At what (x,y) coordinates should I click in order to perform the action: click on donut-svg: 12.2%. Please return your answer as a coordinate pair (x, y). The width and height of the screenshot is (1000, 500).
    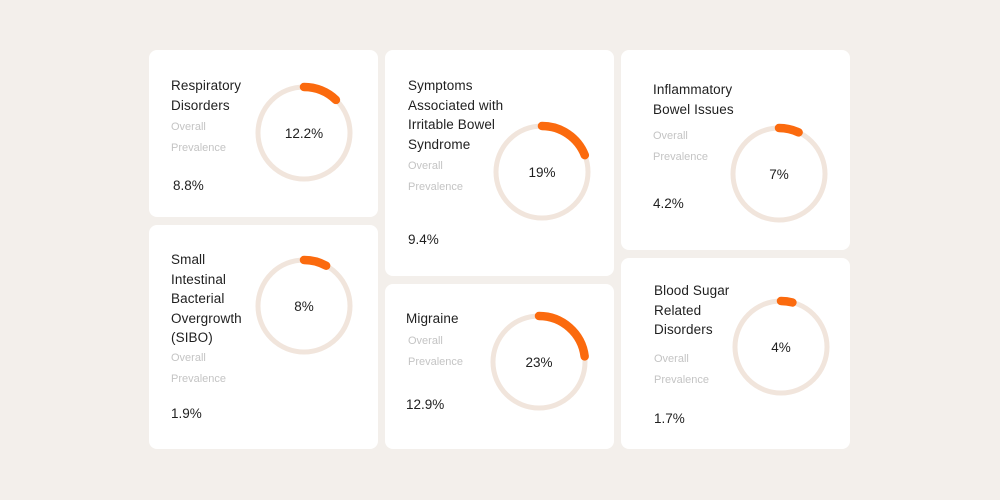
    Looking at the image, I should click on (304, 133).